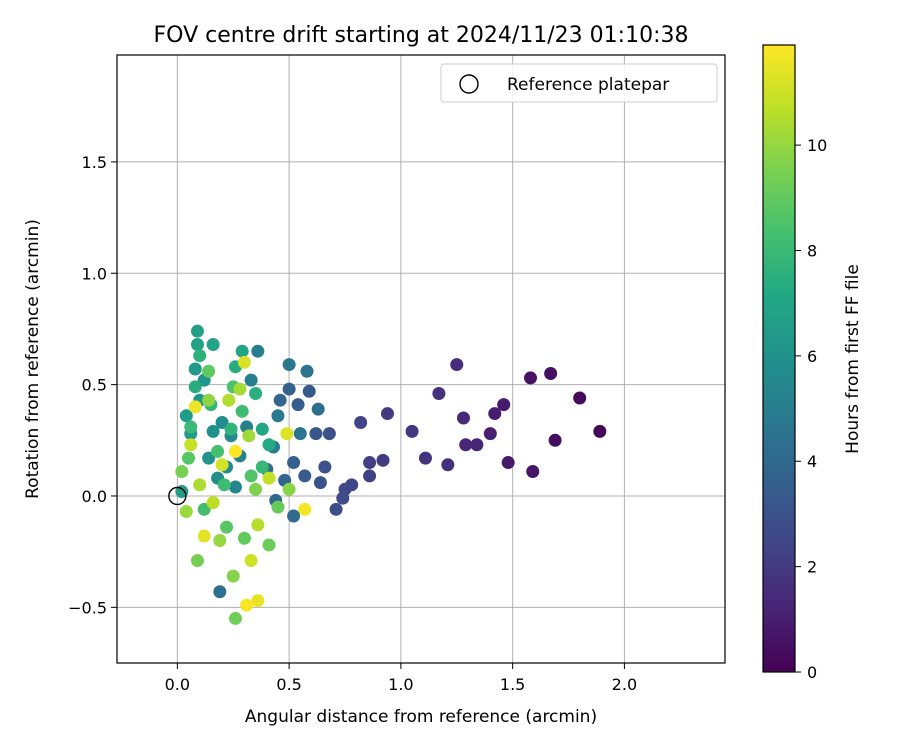  I want to click on x-axis-label: Angular distance from reference (arcmin), so click(421, 717).